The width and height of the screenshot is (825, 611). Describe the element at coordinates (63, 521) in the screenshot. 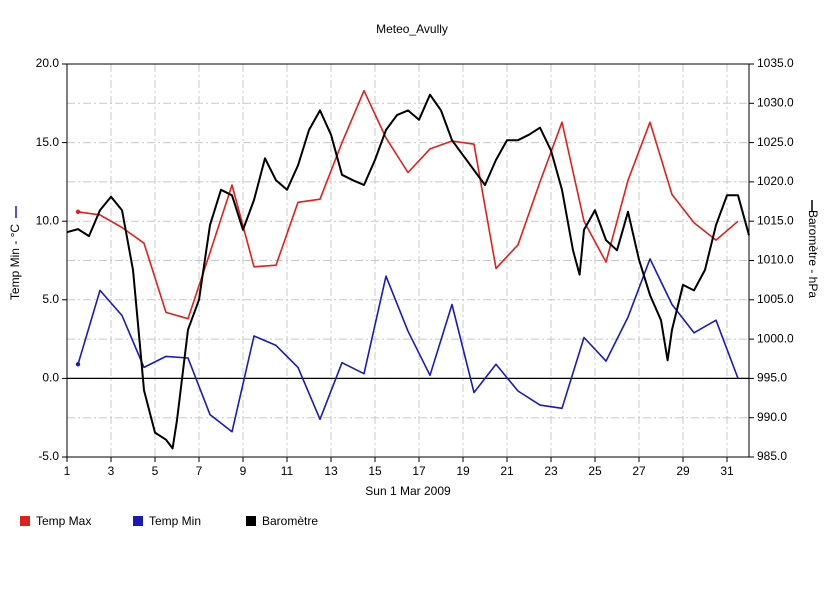

I see `legend-label: Temp Max` at that location.